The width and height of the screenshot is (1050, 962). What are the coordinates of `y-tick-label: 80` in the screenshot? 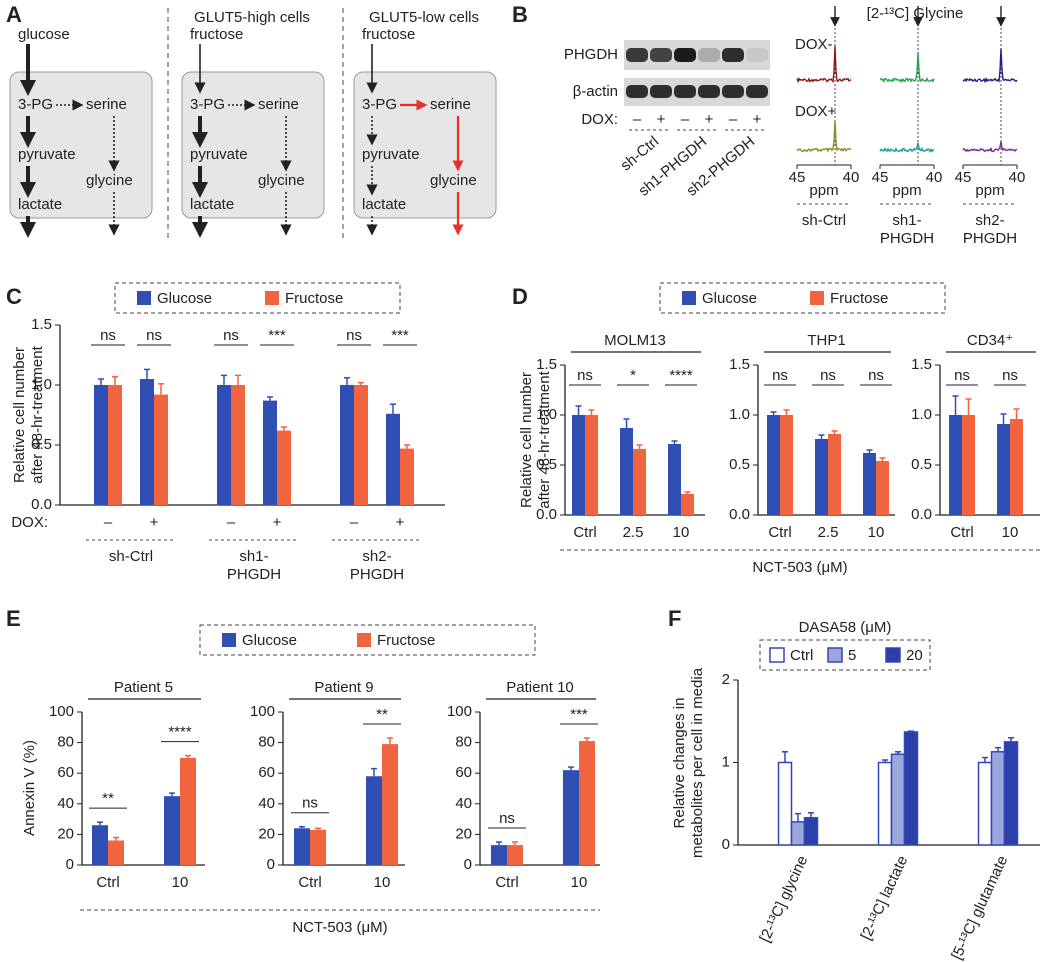 It's located at (65, 742).